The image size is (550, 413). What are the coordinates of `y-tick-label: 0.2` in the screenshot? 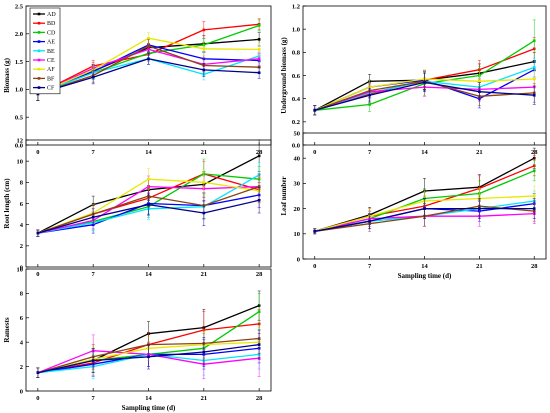 It's located at (296, 122).